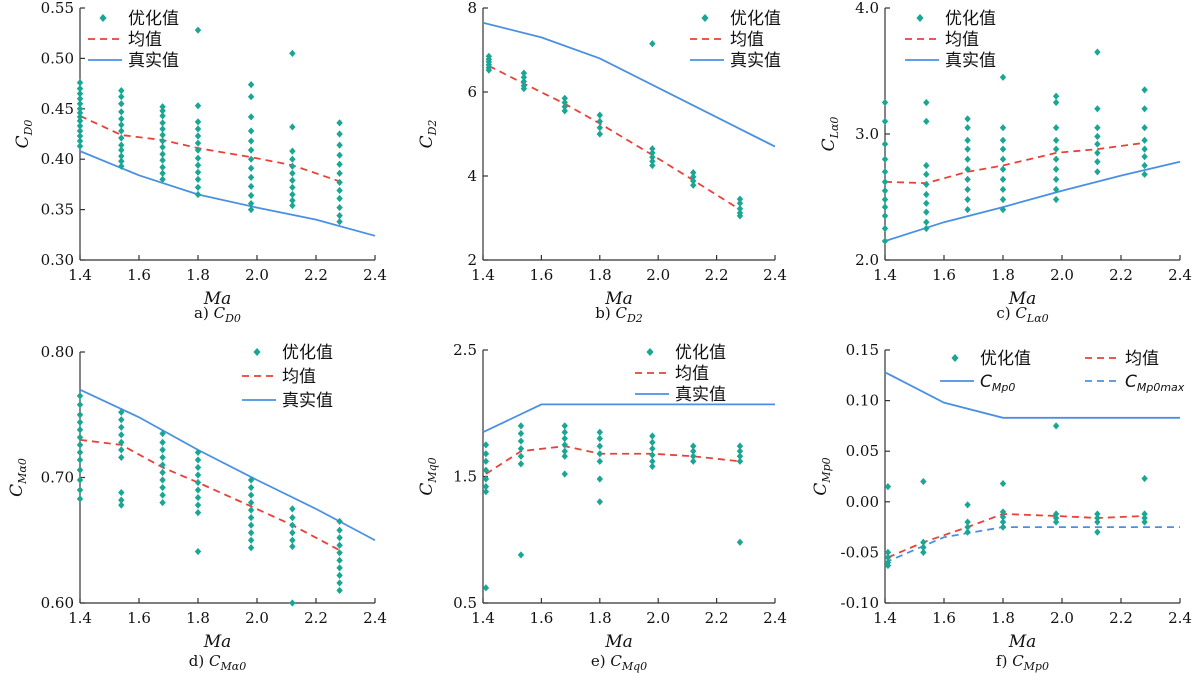 The height and width of the screenshot is (681, 1200). Describe the element at coordinates (472, 8) in the screenshot. I see `y-tick-label: 8` at that location.